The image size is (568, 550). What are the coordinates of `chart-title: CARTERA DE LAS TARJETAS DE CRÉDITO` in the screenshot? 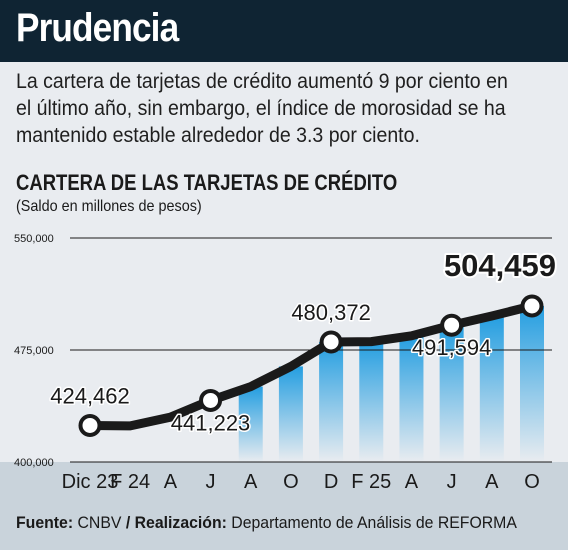 It's located at (207, 182).